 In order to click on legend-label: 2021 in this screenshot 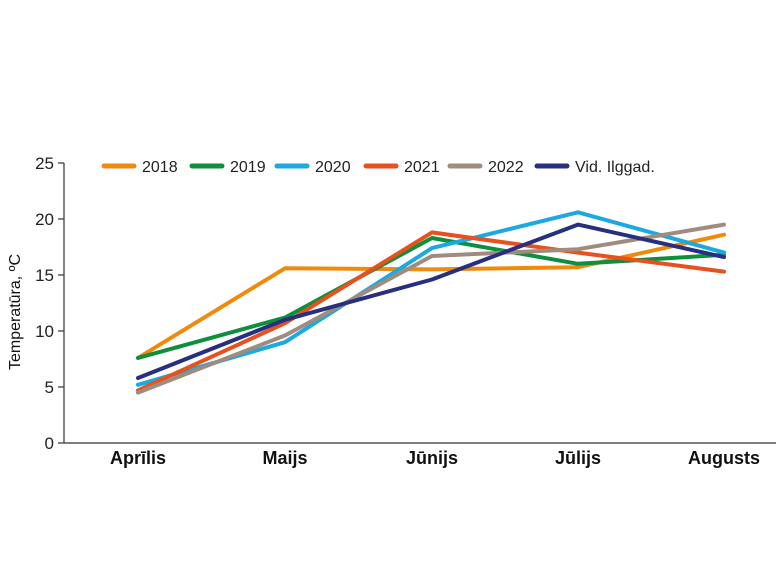, I will do `click(422, 167)`.